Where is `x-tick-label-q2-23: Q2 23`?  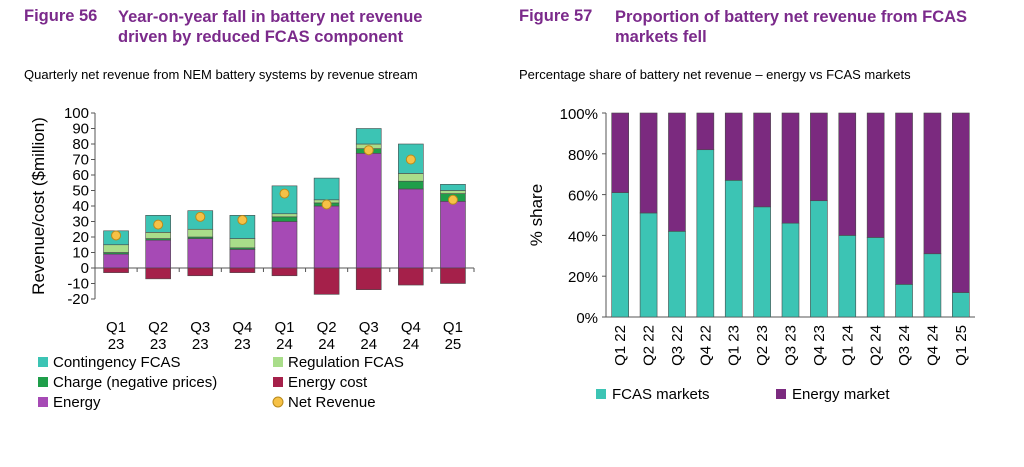
x-tick-label-q2-23: Q2 23 is located at coordinates (762, 345).